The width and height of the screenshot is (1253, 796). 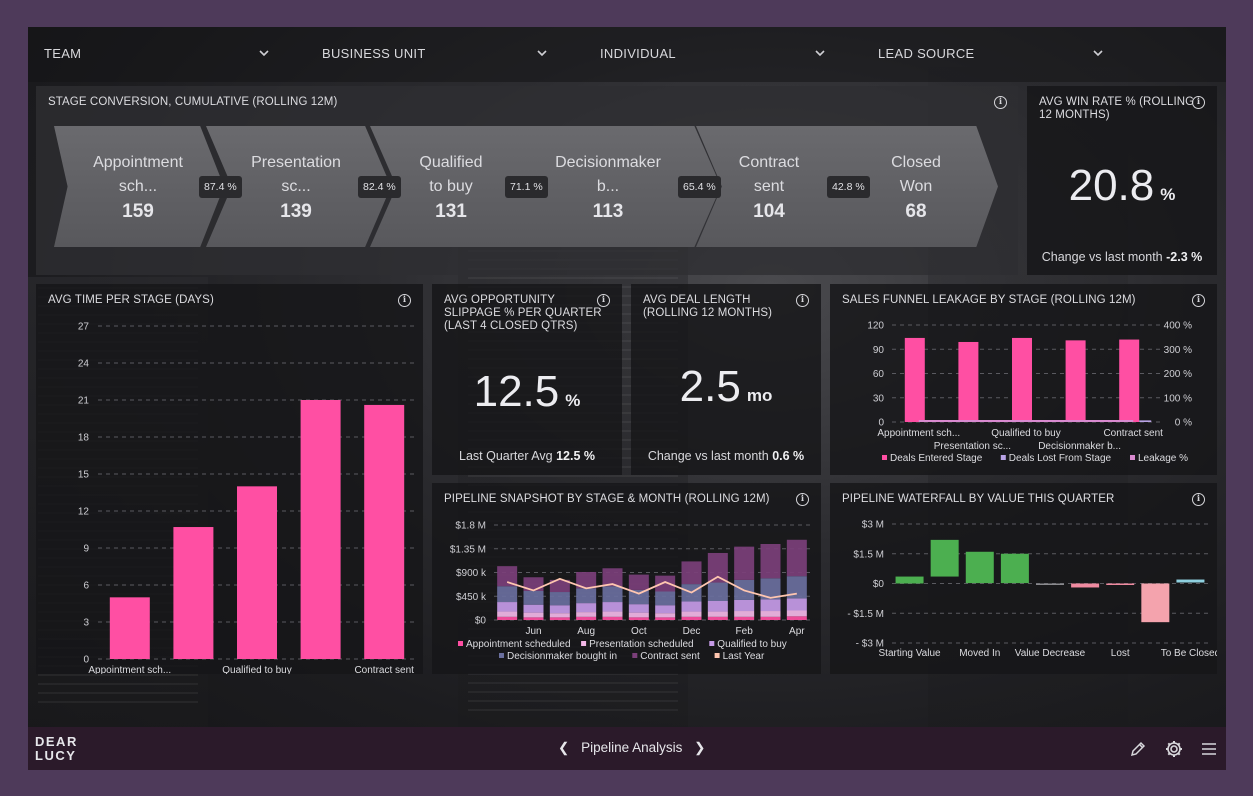 What do you see at coordinates (1178, 398) in the screenshot?
I see `y2-tick-label: 100 %` at bounding box center [1178, 398].